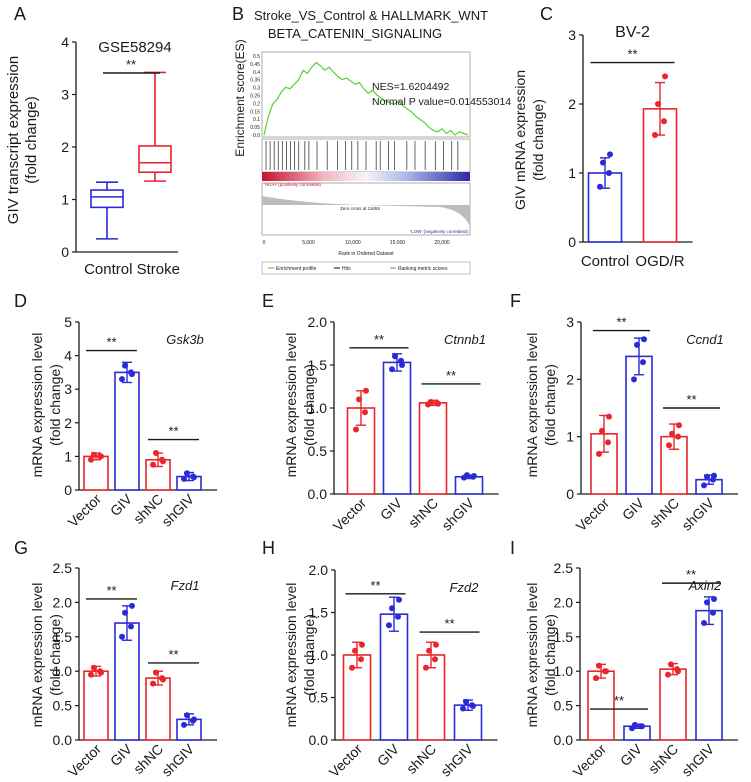  Describe the element at coordinates (318, 322) in the screenshot. I see `y-tick-label: 2.0` at that location.